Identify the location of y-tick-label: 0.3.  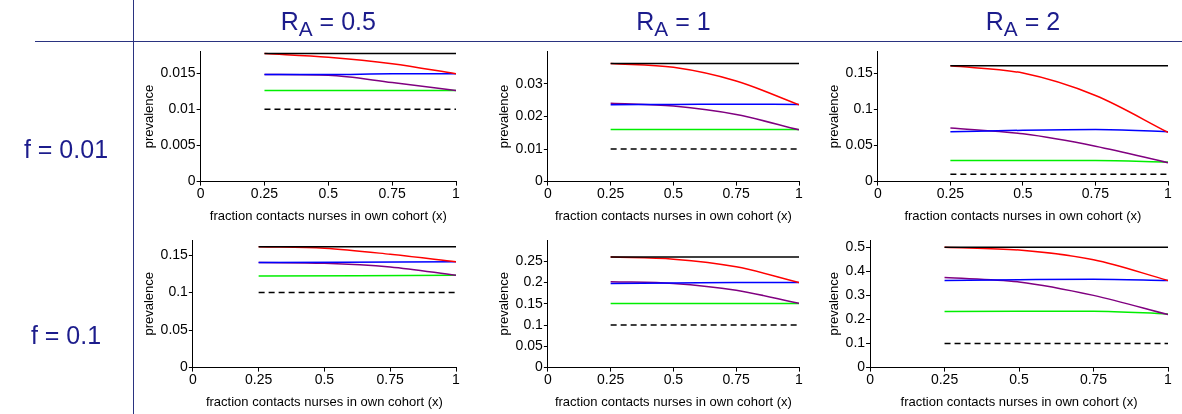
(855, 294).